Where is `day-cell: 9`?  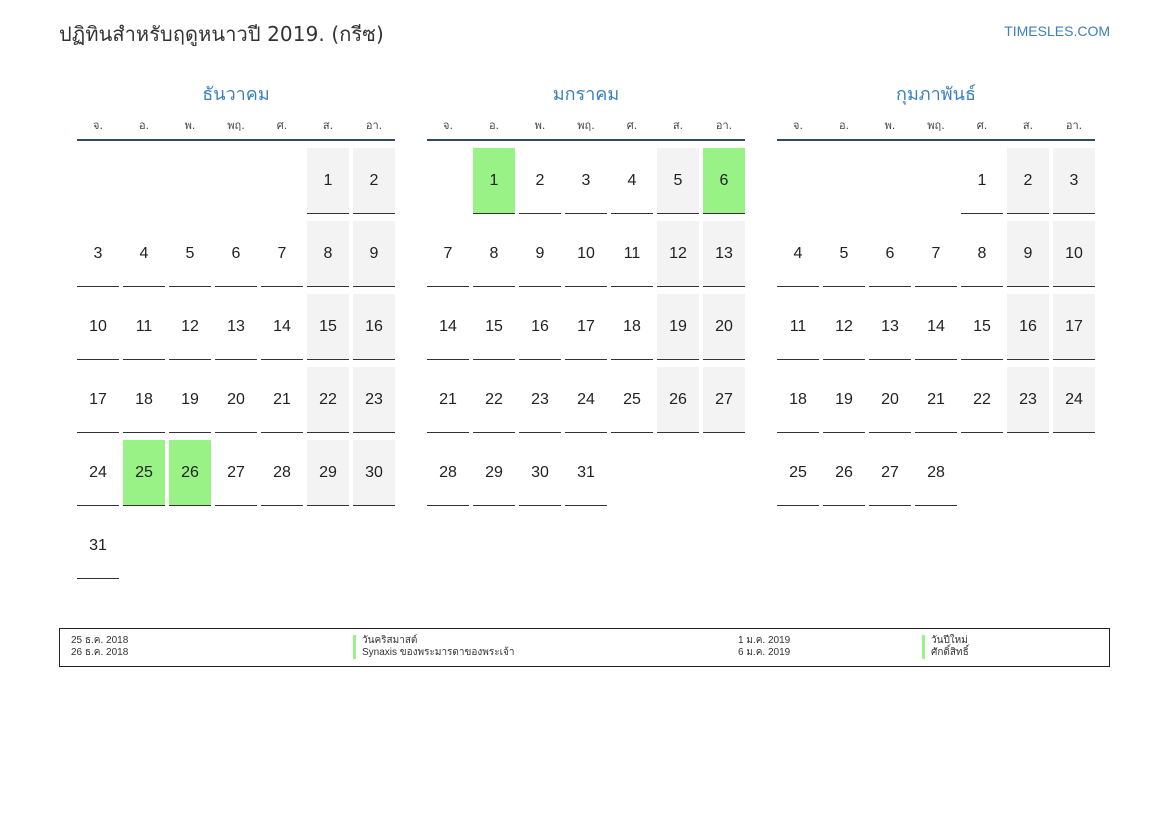 day-cell: 9 is located at coordinates (540, 254).